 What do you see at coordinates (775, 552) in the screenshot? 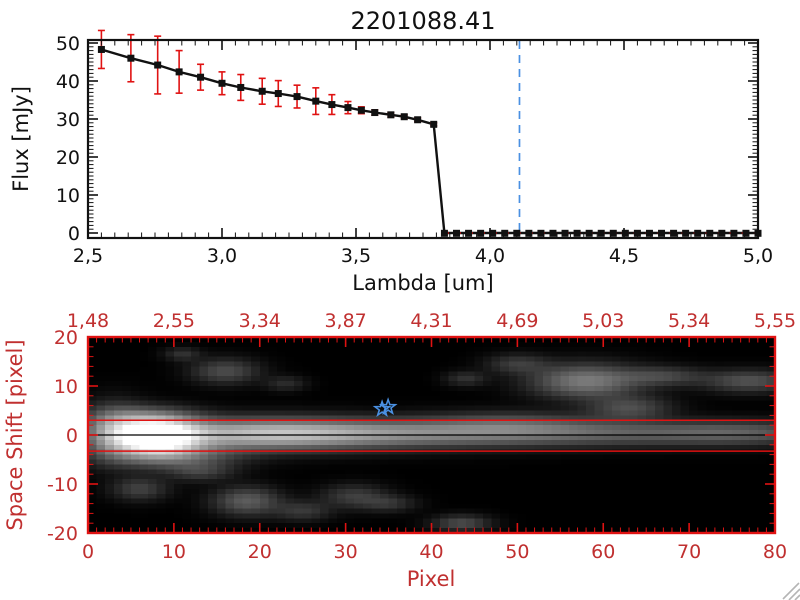
I see `bx-tick-label: 80` at bounding box center [775, 552].